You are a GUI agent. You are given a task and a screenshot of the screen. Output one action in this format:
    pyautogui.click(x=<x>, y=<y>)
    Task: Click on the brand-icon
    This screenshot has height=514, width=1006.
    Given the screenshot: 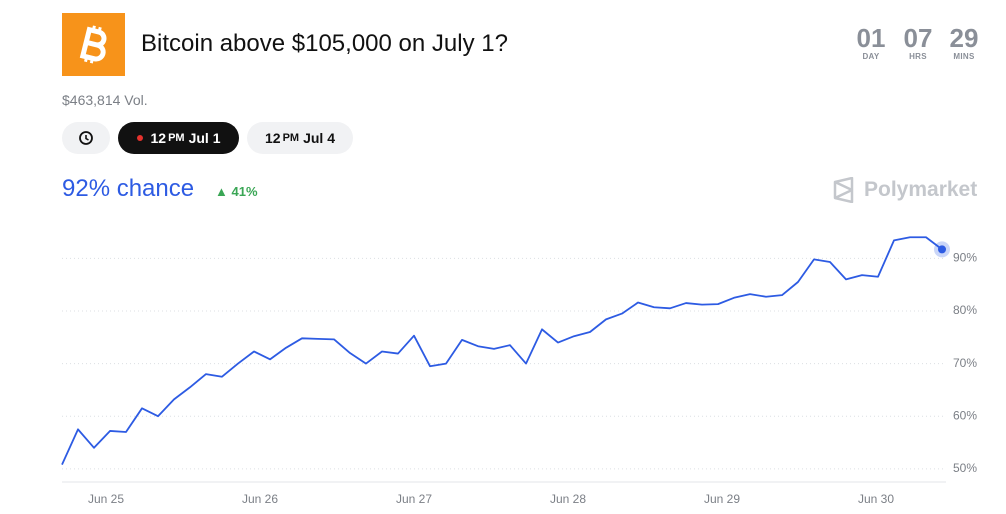 What is the action you would take?
    pyautogui.click(x=843, y=190)
    